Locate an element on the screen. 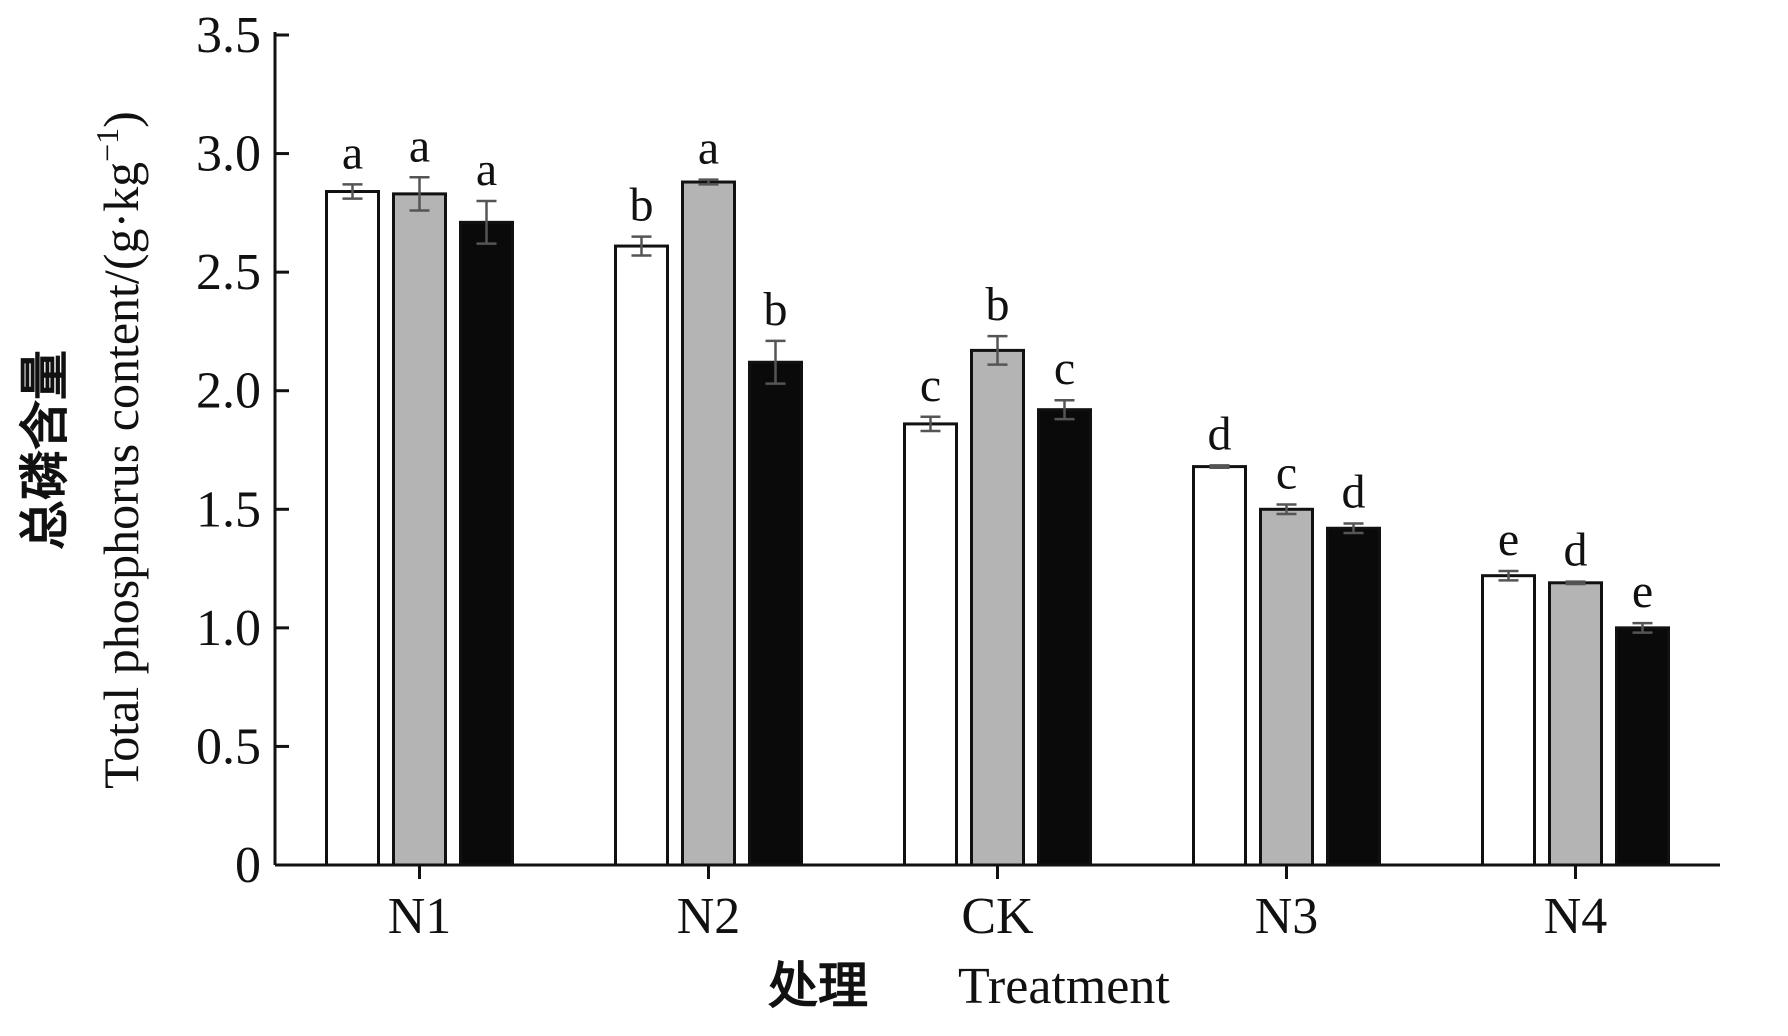  x-category-label: CK is located at coordinates (997, 916).